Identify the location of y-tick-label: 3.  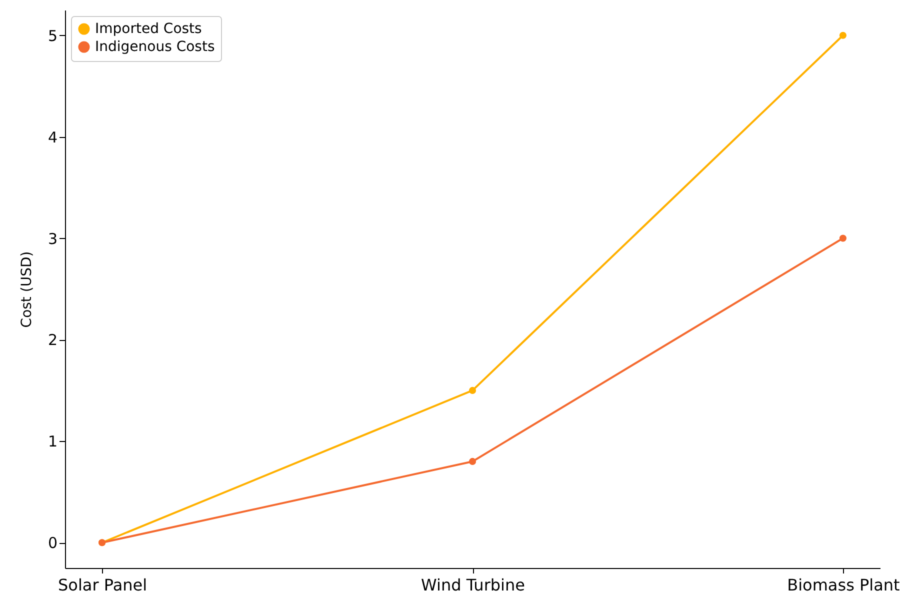
(53, 239).